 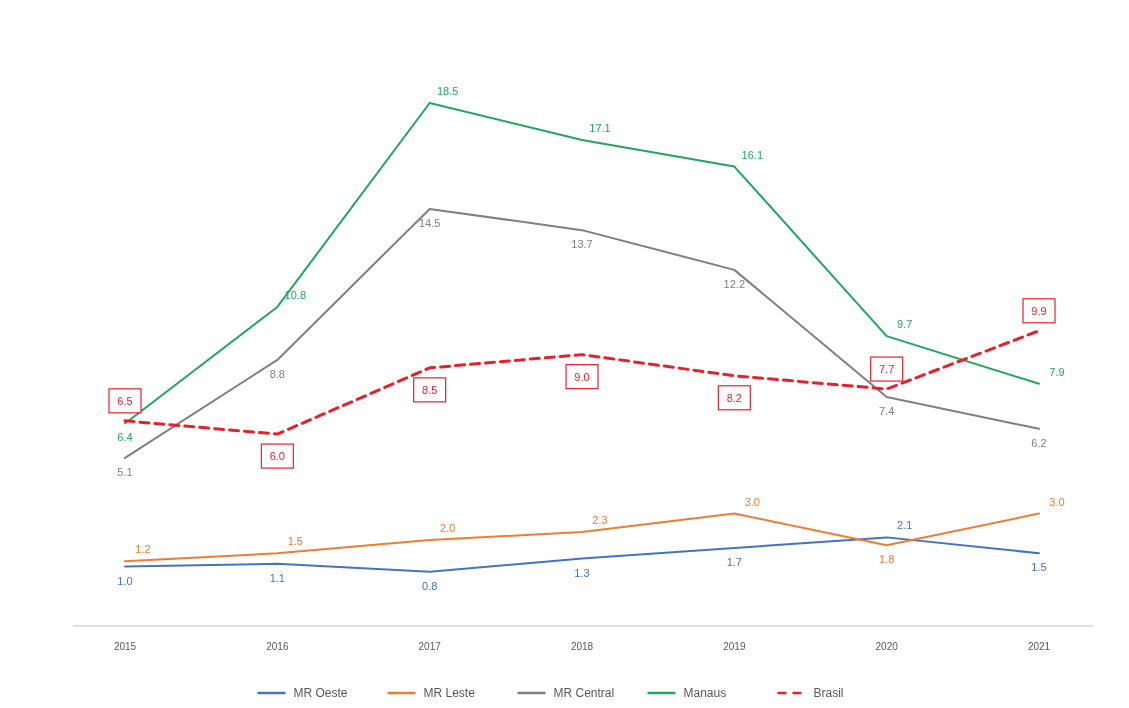 What do you see at coordinates (430, 585) in the screenshot?
I see `data-label: 0.8` at bounding box center [430, 585].